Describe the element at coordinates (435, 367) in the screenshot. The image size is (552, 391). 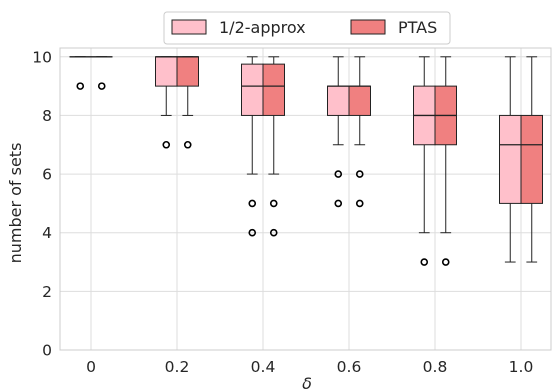
I see `x-tick-label: 0.8` at that location.